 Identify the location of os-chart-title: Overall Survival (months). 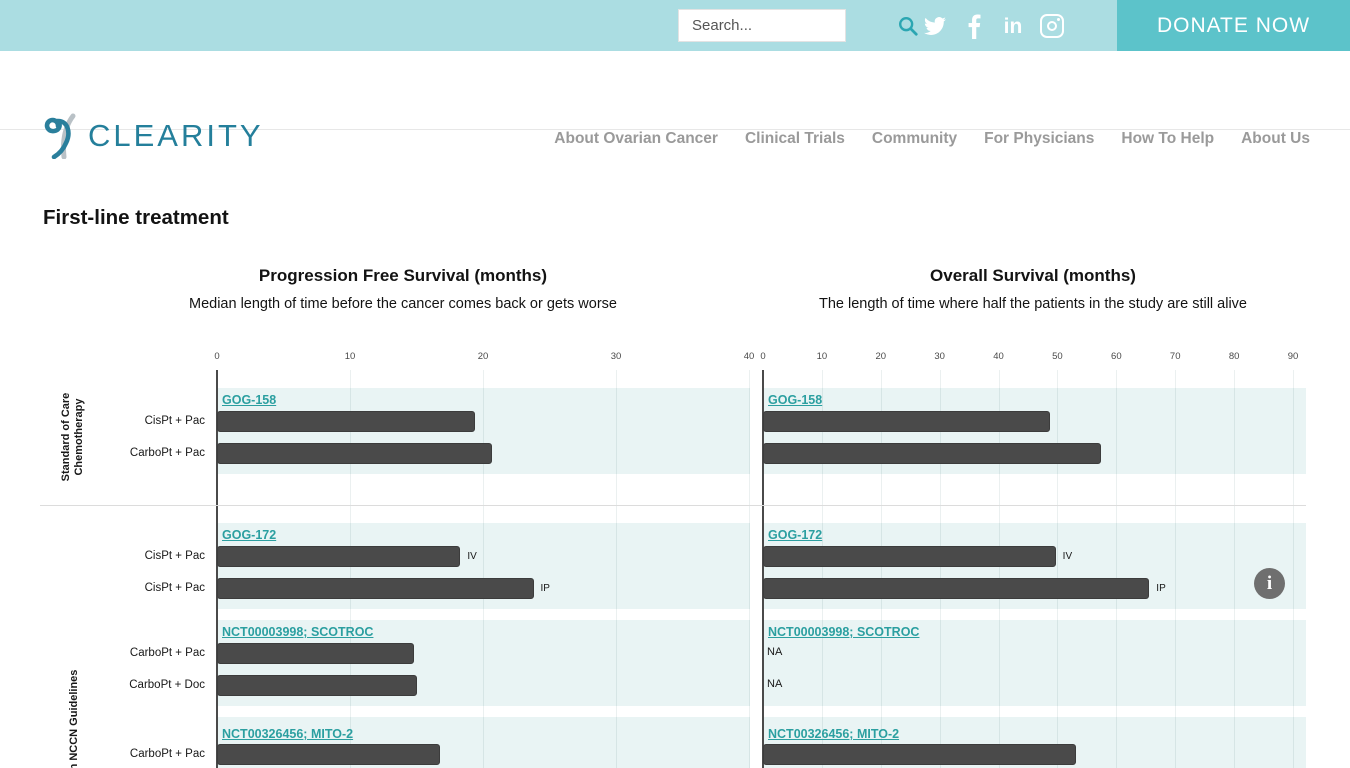
(1033, 275).